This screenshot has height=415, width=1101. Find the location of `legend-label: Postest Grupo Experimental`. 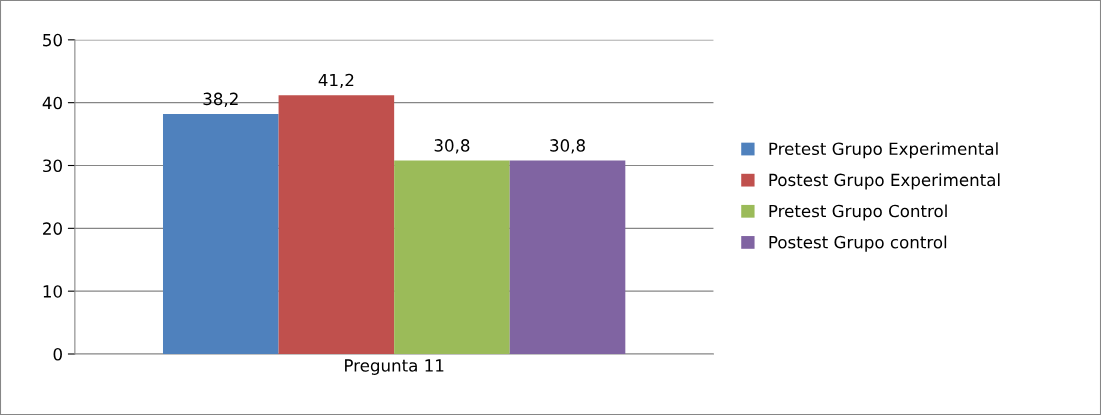

legend-label: Postest Grupo Experimental is located at coordinates (884, 181).